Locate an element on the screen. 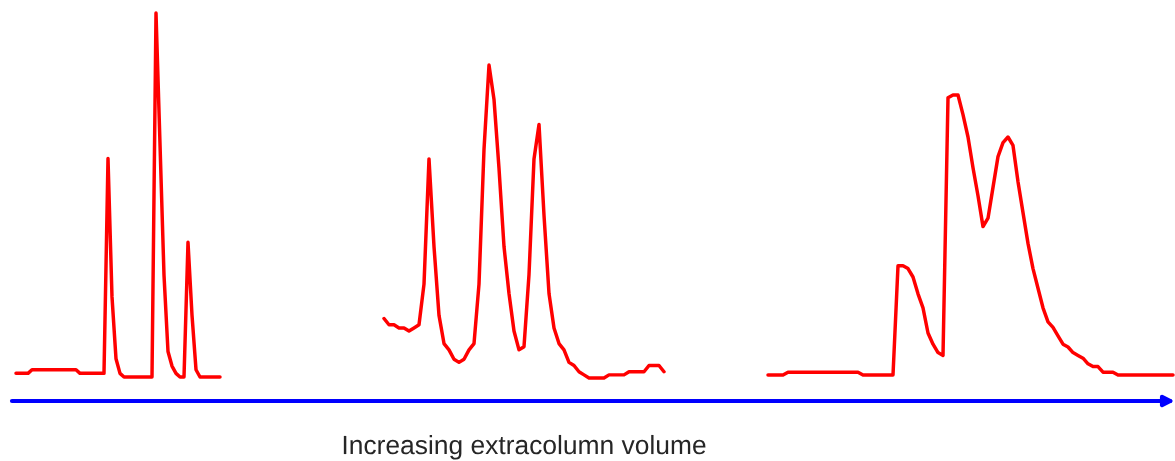  x-axis-title: Increasing extracolumn volume is located at coordinates (524, 447).